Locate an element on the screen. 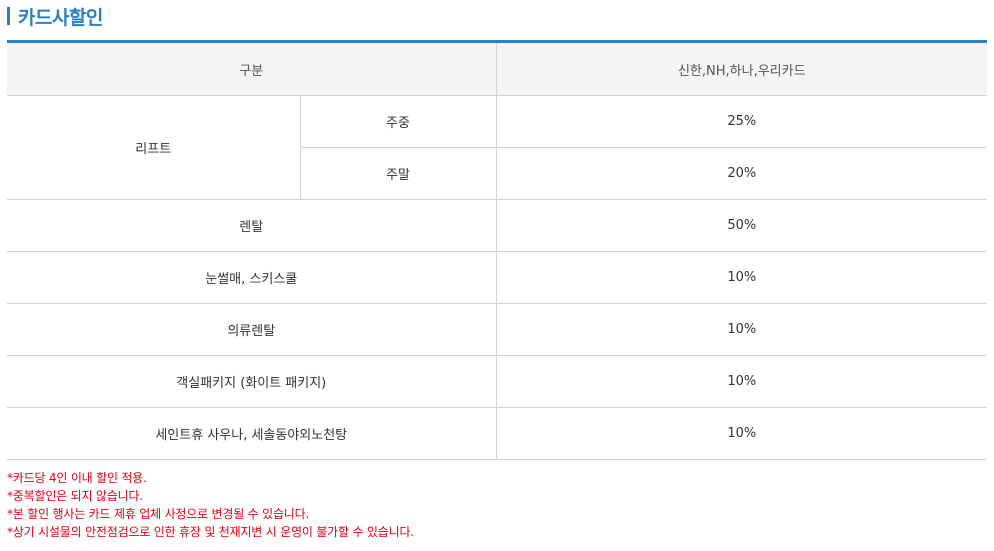 Image resolution: width=994 pixels, height=551 pixels. table-row: 눈썰매, 스키스쿨 10% is located at coordinates (497, 277).